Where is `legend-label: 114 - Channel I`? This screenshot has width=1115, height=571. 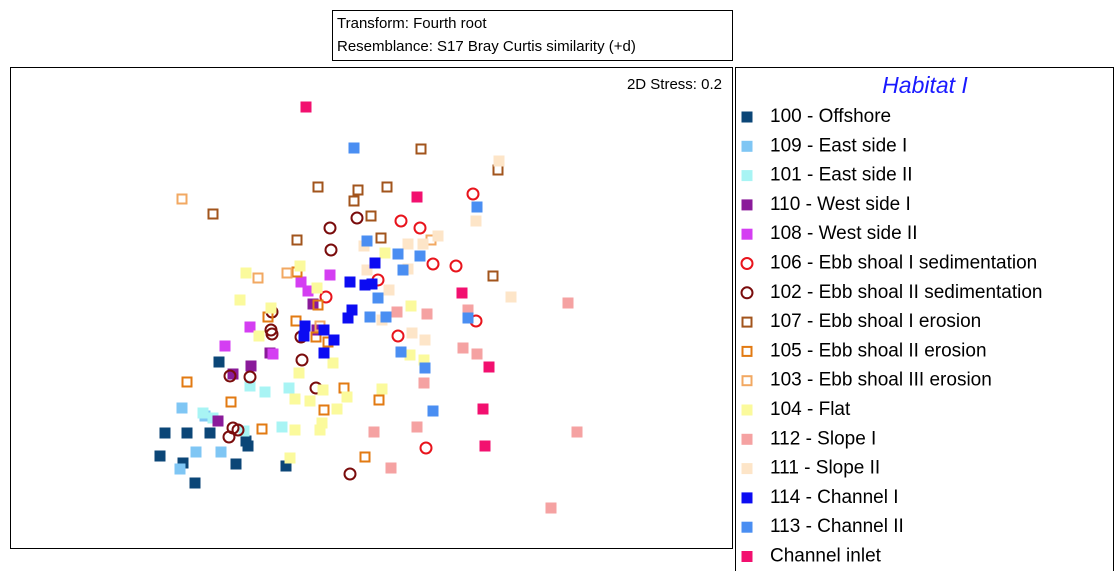
legend-label: 114 - Channel I is located at coordinates (834, 497).